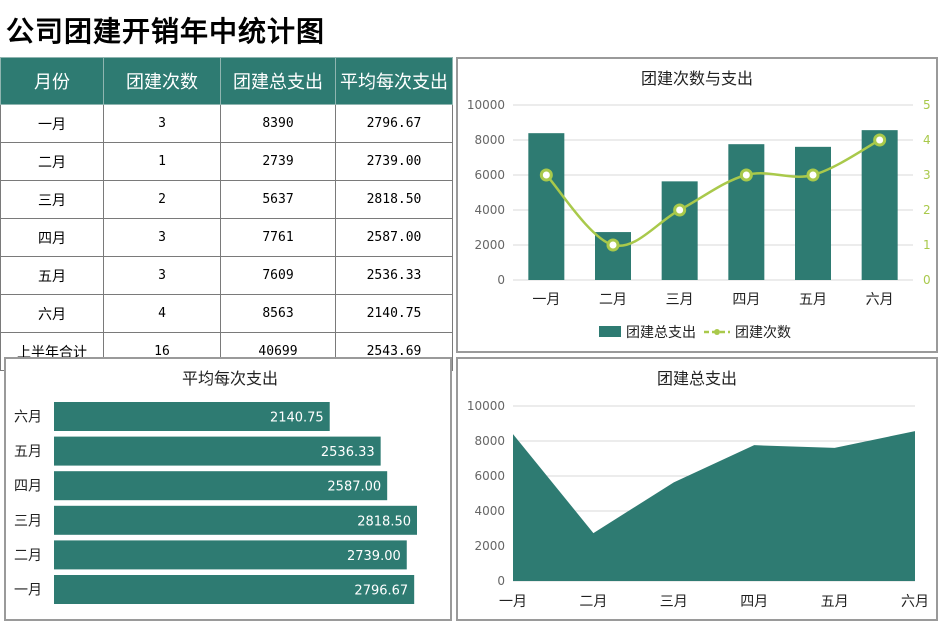 This screenshot has height=623, width=938. Describe the element at coordinates (746, 300) in the screenshot. I see `x-tick-label: 四月` at that location.